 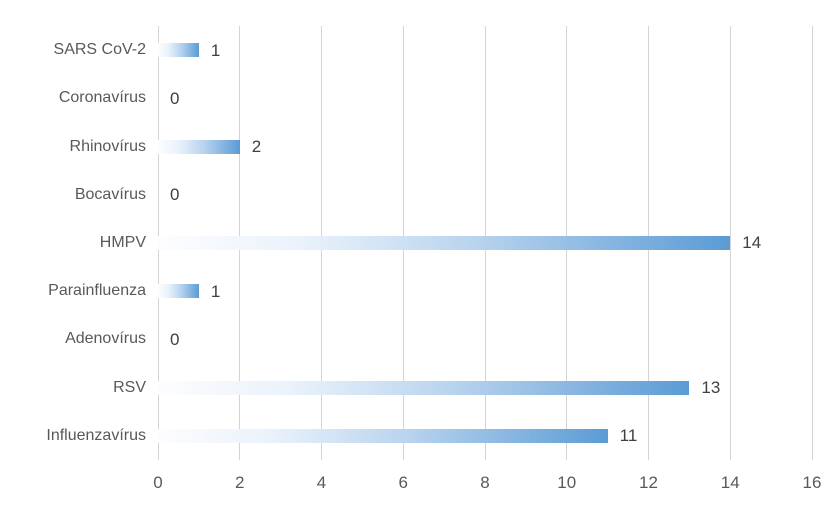 I want to click on x-tick-label: 0, so click(x=158, y=482).